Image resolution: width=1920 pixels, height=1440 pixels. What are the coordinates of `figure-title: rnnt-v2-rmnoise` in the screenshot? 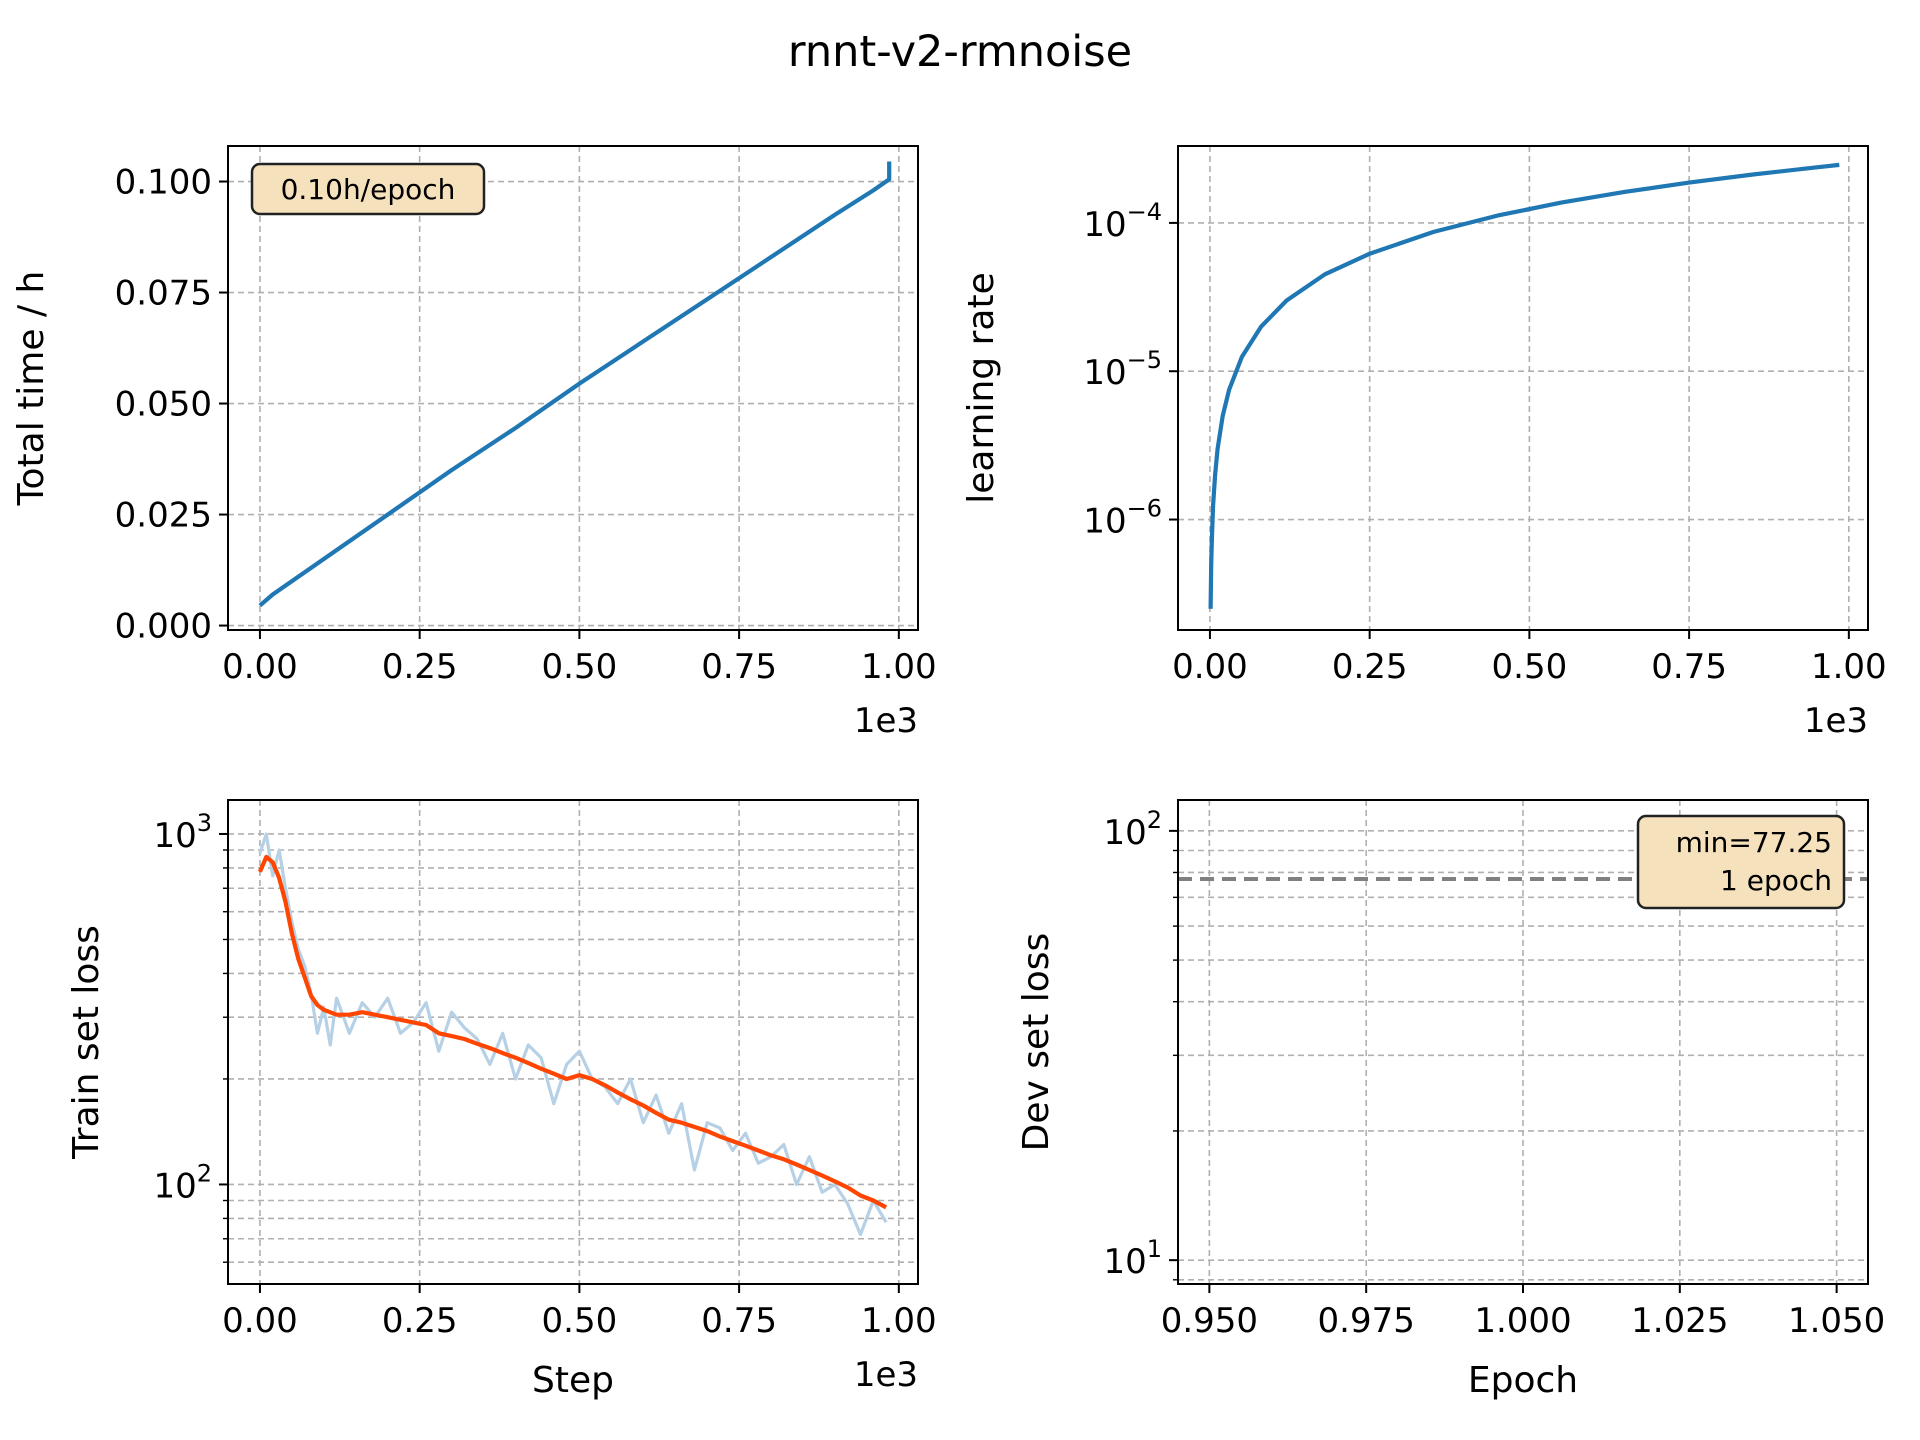 It's located at (960, 52).